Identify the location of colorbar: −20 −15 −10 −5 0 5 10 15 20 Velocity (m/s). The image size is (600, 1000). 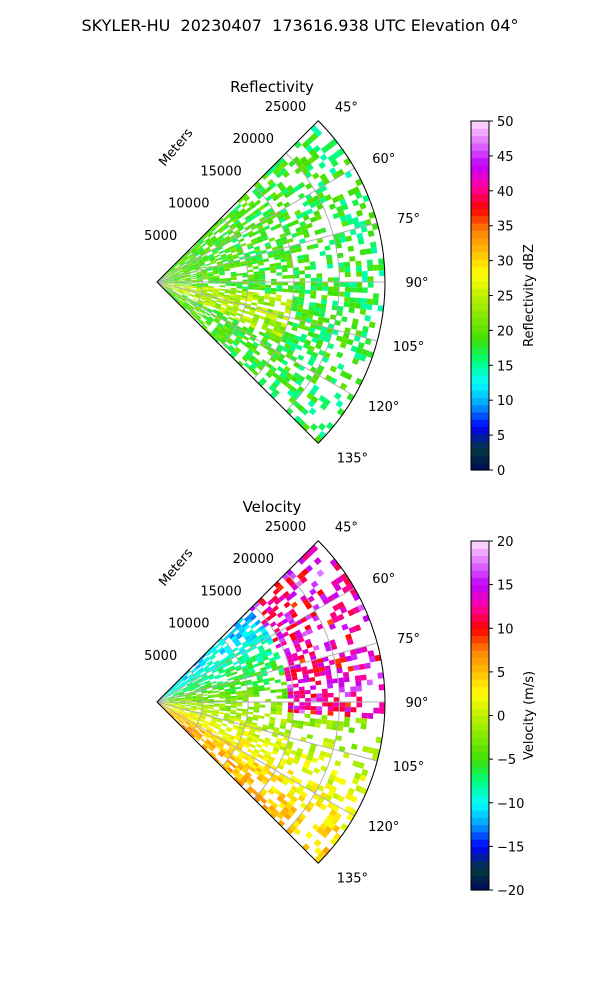
(503, 717).